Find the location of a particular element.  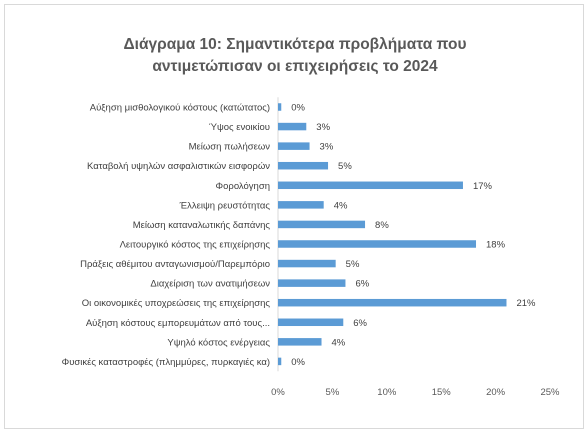

category-label: Καταβολή υψηλών ασφαλιστικών εισφορών is located at coordinates (178, 166).